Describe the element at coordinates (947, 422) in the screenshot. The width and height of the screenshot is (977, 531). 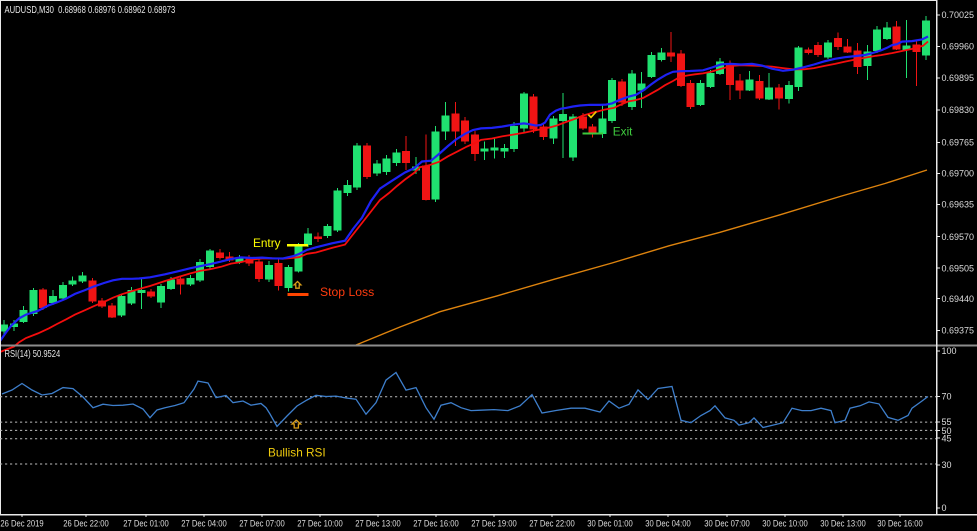
I see `svg-text: 55` at that location.